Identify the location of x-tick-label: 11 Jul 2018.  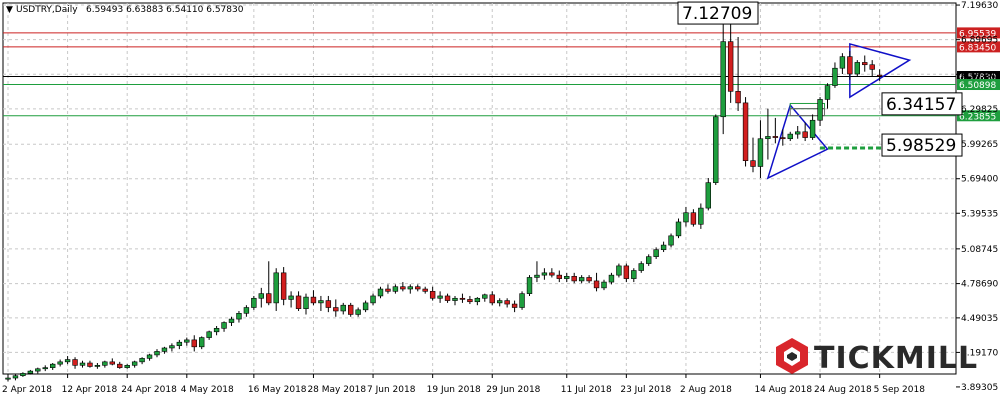
(586, 390).